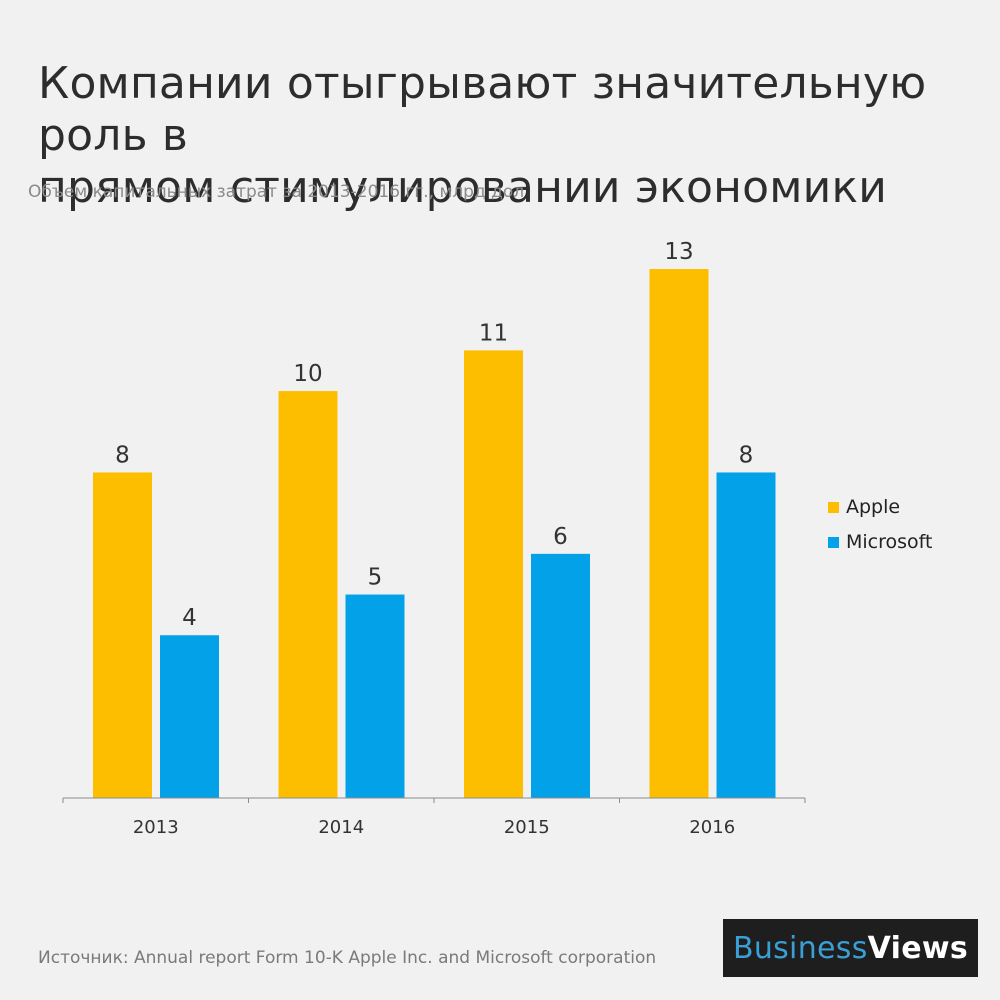 The width and height of the screenshot is (1000, 1000). What do you see at coordinates (493, 333) in the screenshot?
I see `data-label-apple-2015: 11` at bounding box center [493, 333].